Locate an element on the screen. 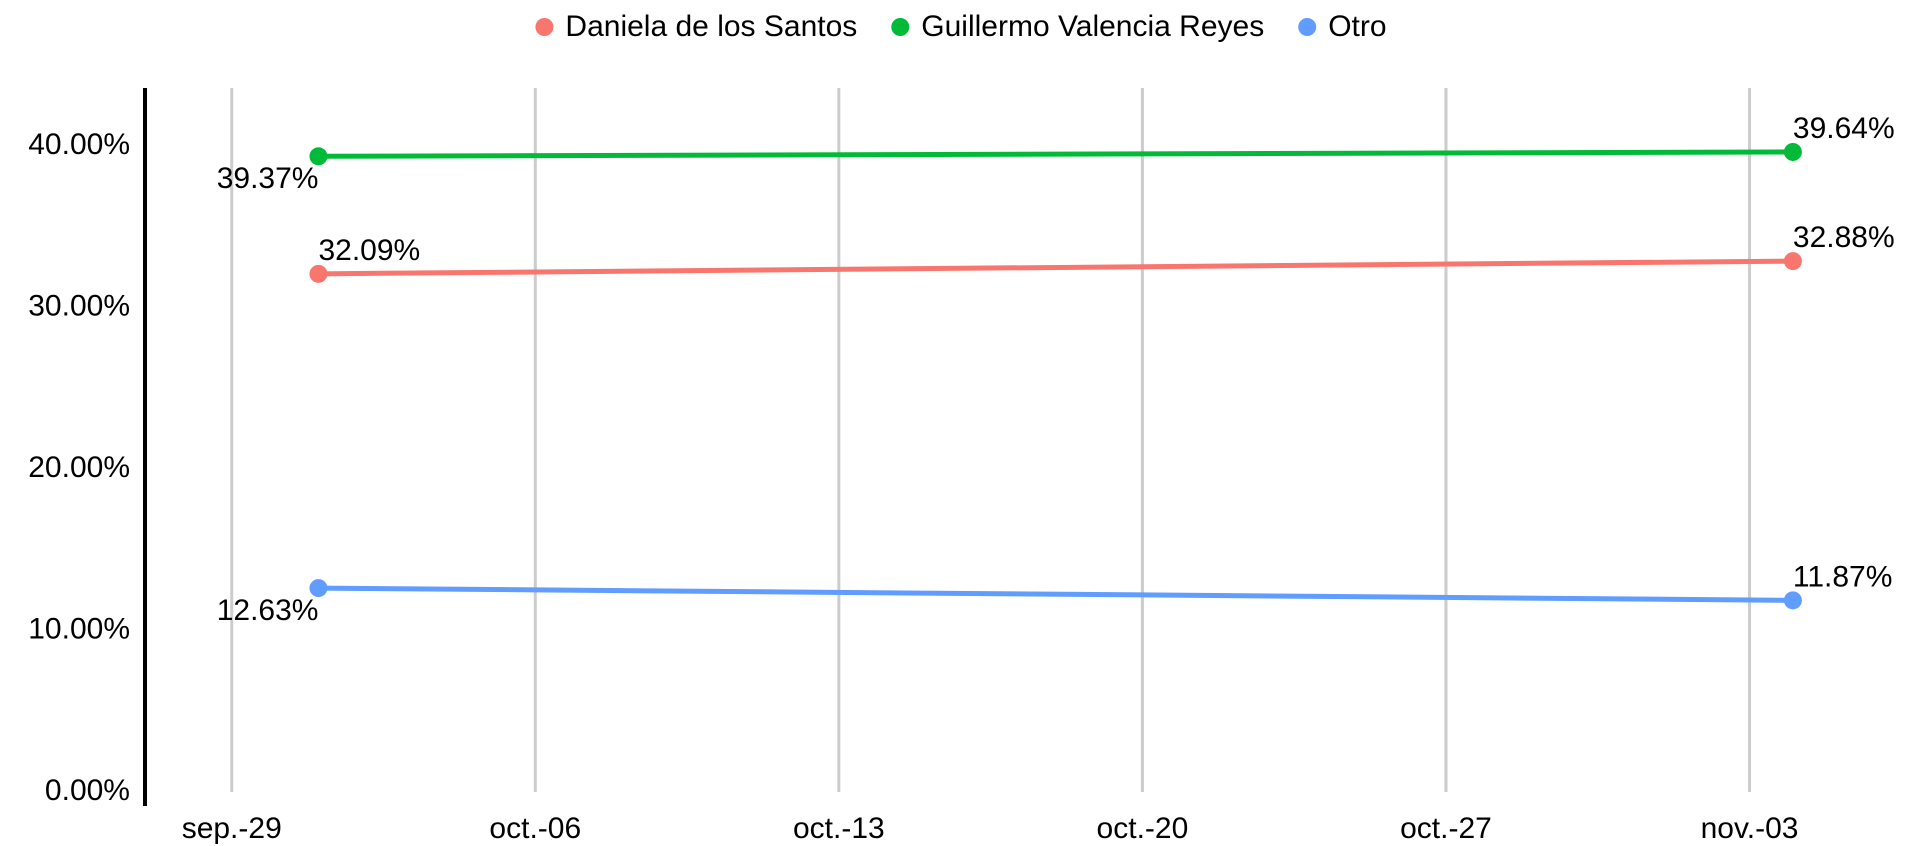 The image size is (1923, 846). x-tick-label: oct.-20 is located at coordinates (1143, 828).